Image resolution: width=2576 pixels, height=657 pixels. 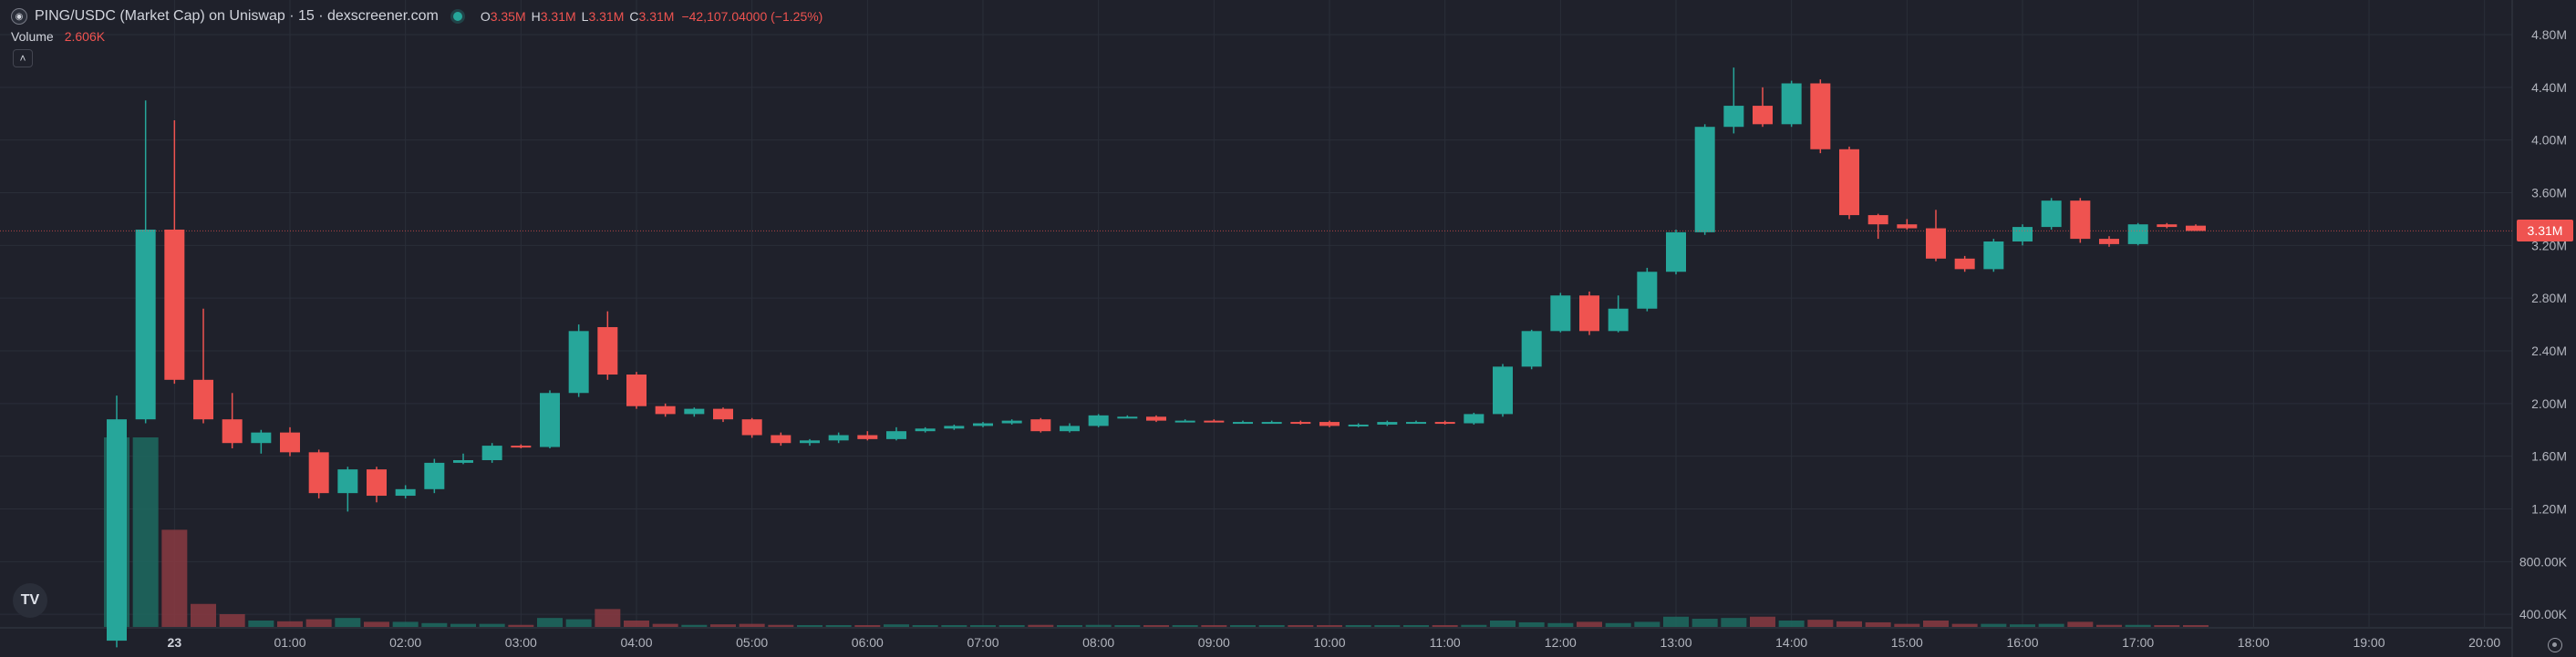 I want to click on y-tick-label: 2.00M, so click(x=2549, y=403).